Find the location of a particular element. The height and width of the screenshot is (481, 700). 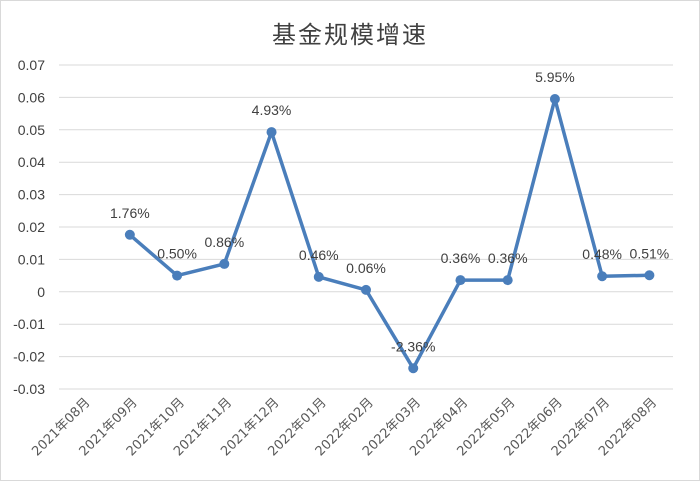

data-label: 0.06% is located at coordinates (366, 268).